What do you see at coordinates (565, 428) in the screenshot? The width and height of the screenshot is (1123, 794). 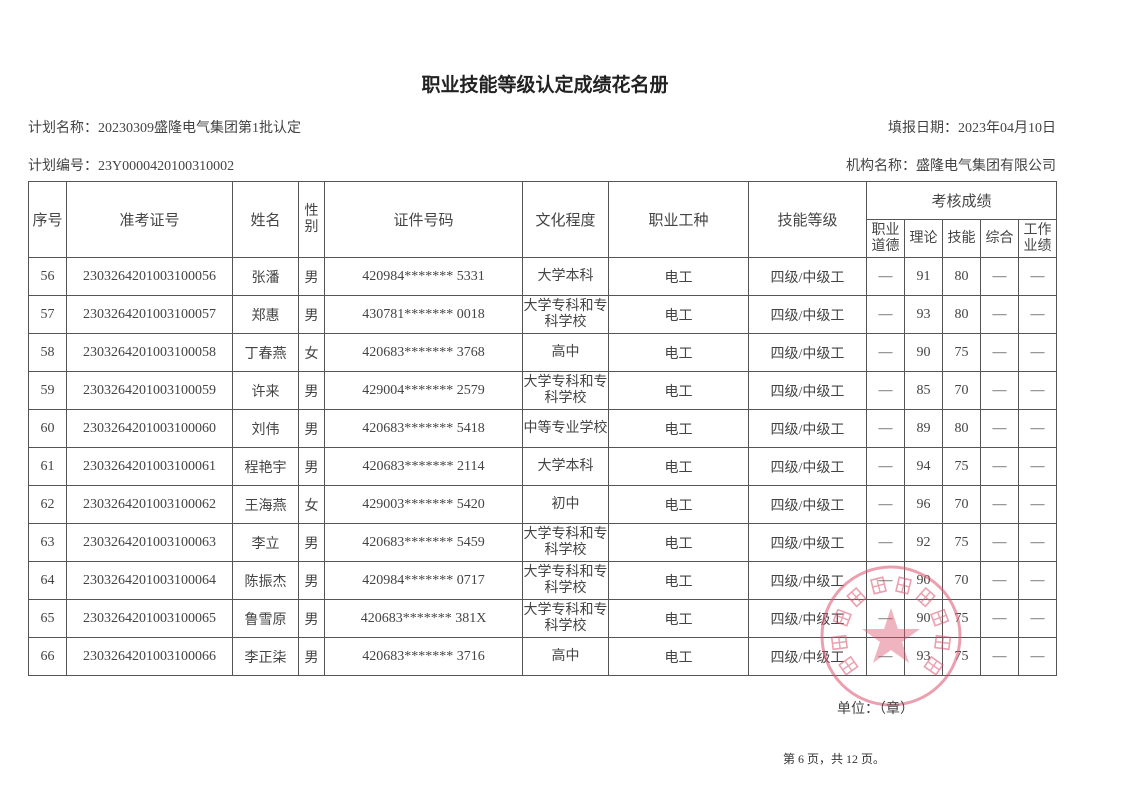 I see `cell-education: 中等专业学校` at bounding box center [565, 428].